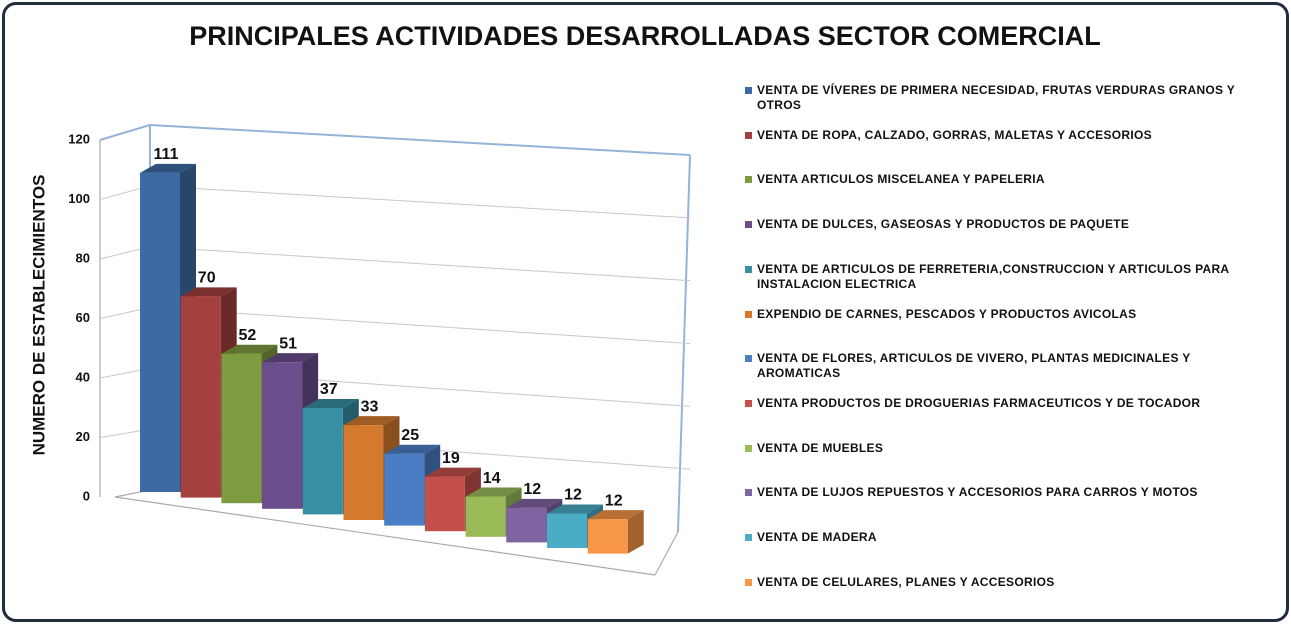  I want to click on legend-label: VENTA DE MUEBLES, so click(820, 447).